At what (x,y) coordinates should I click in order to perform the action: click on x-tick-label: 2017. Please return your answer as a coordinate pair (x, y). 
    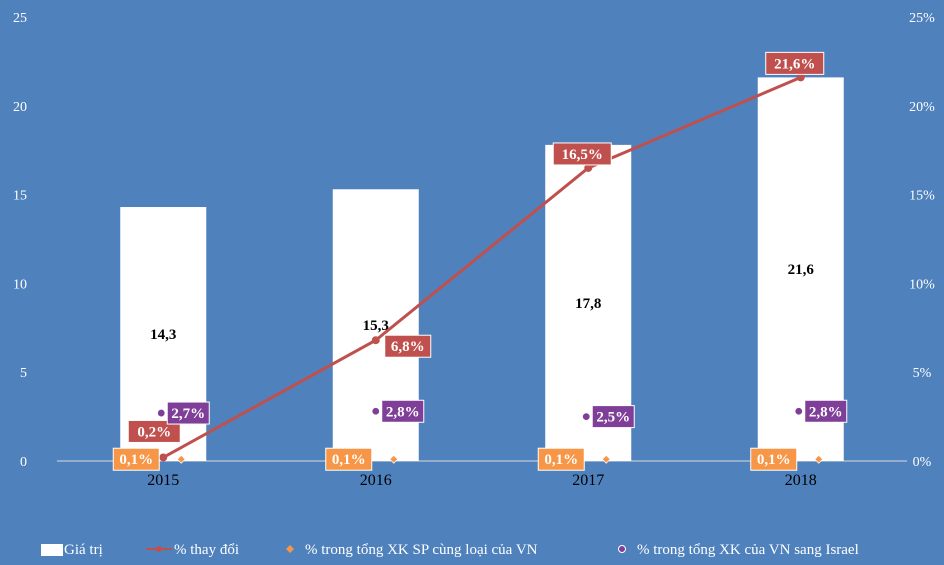
    Looking at the image, I should click on (588, 480).